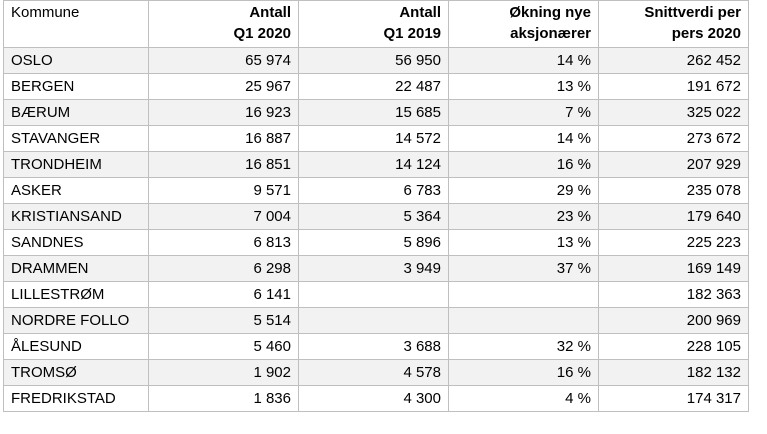  What do you see at coordinates (76, 268) in the screenshot?
I see `municipality-cell: DRAMMEN` at bounding box center [76, 268].